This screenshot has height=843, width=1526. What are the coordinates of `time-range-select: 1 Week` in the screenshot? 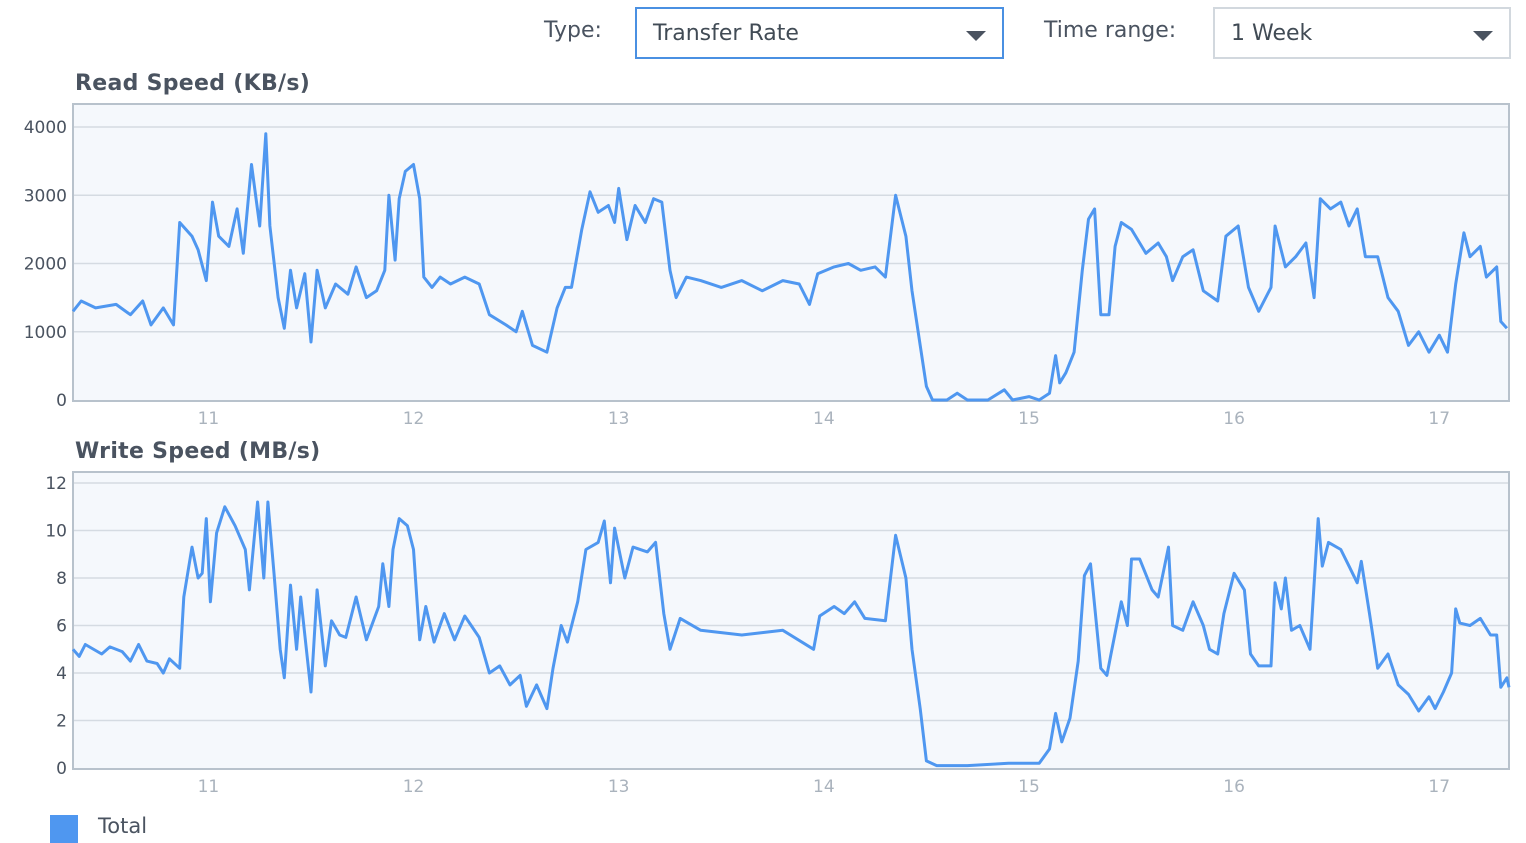 It's located at (1362, 33).